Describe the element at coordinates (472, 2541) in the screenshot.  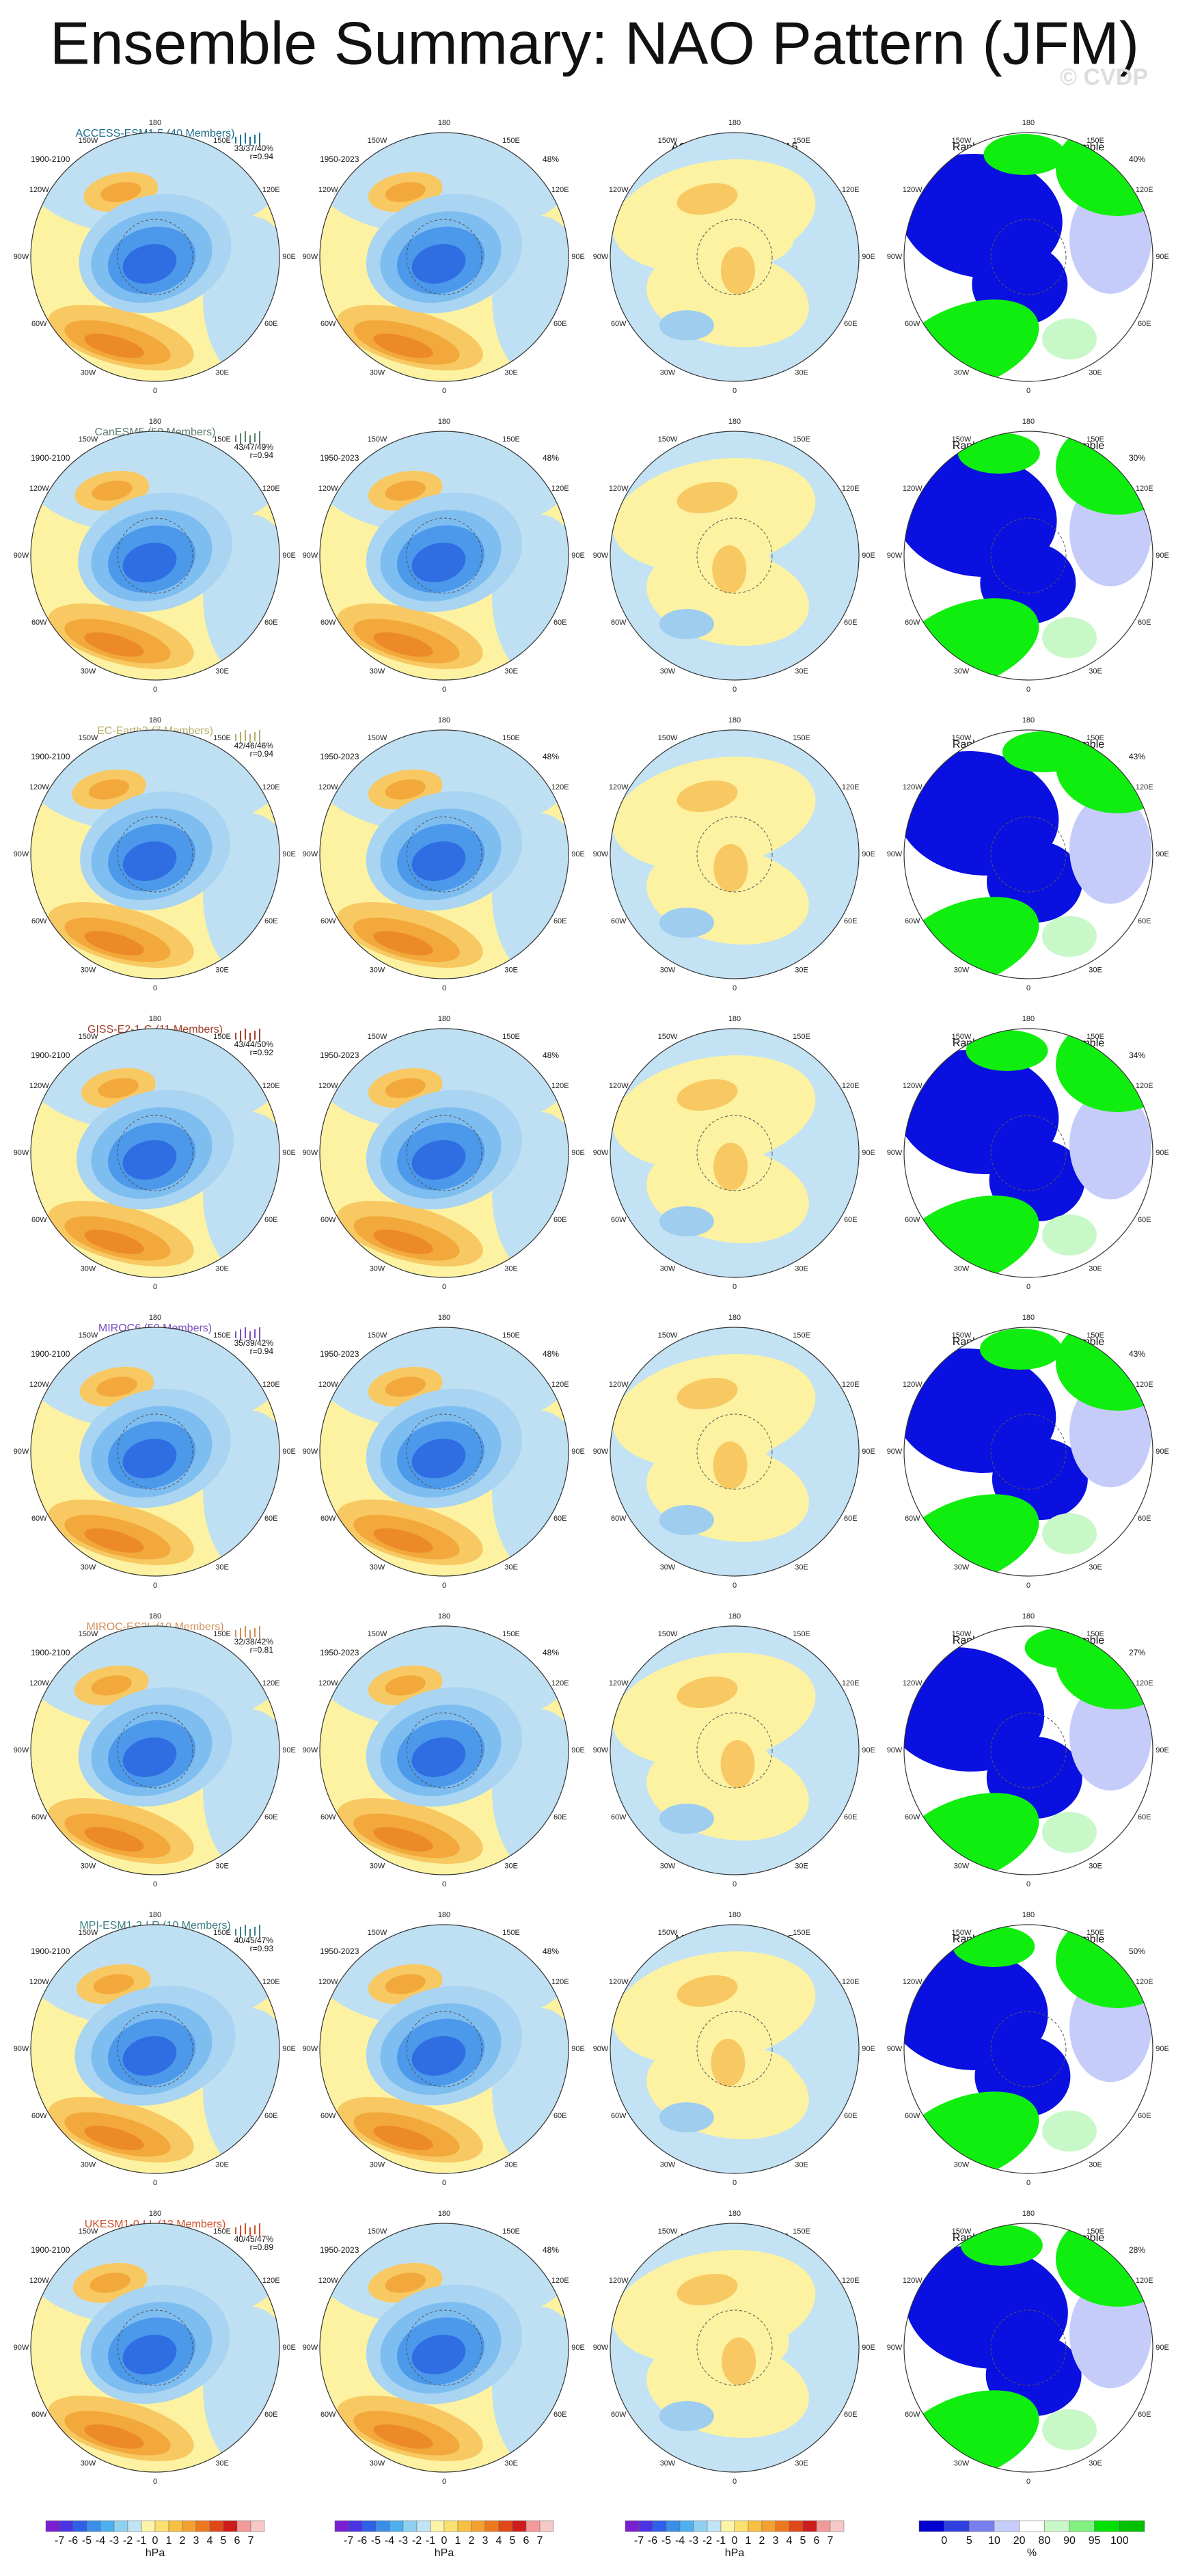
I see `colorbar-label: 2` at that location.